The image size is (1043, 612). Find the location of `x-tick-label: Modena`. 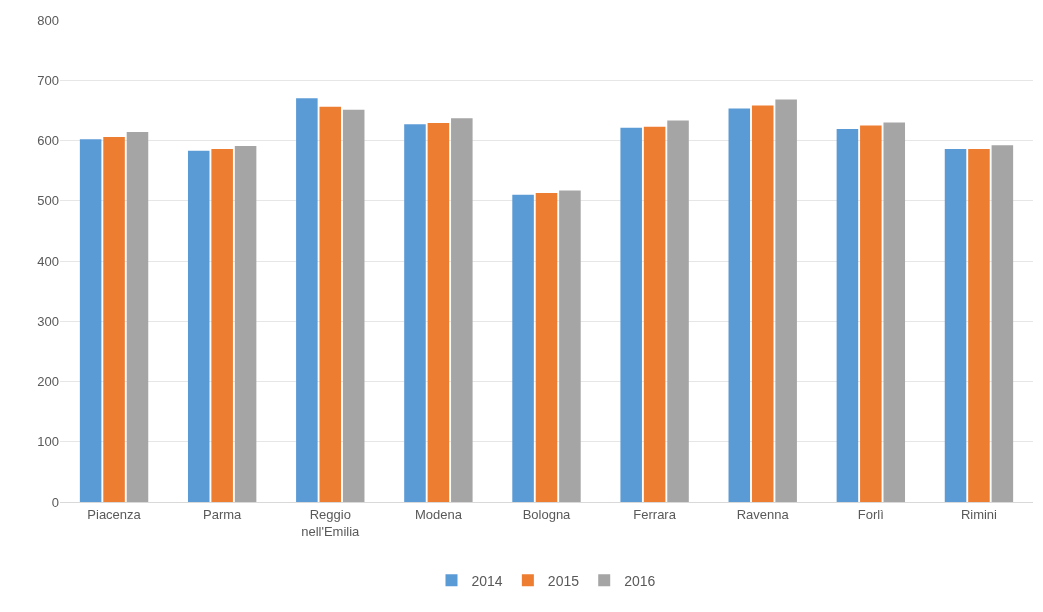

x-tick-label: Modena is located at coordinates (438, 514).